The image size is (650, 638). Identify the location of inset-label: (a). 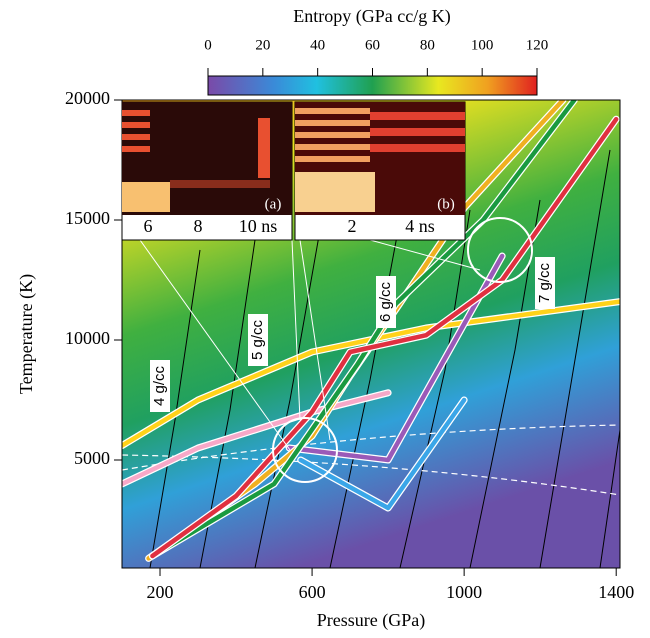
(273, 204).